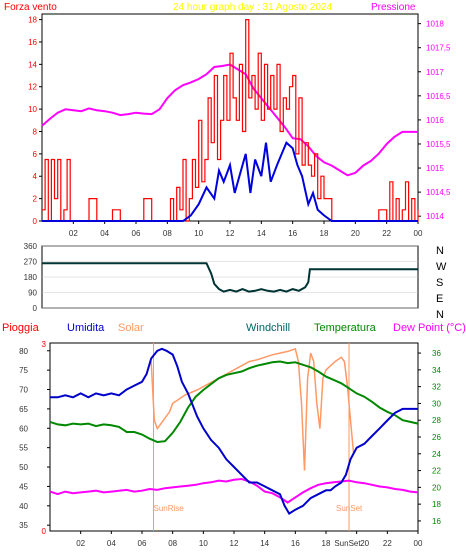 The height and width of the screenshot is (555, 466). I want to click on temp-x-tick-label: 16, so click(295, 543).